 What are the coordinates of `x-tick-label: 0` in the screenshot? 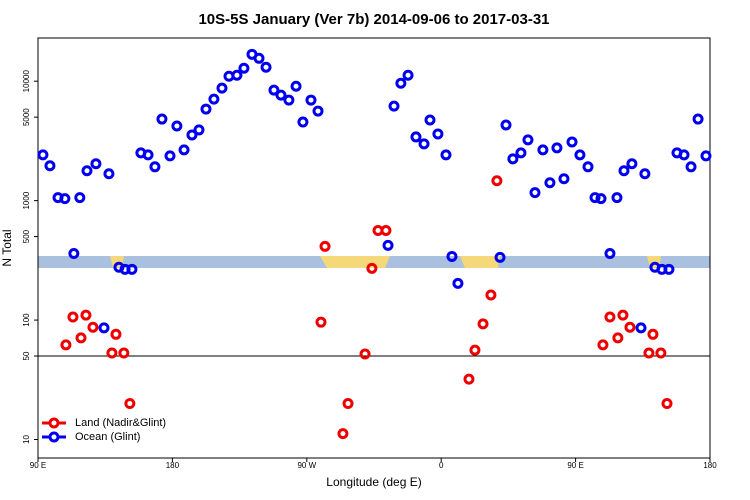 It's located at (441, 465).